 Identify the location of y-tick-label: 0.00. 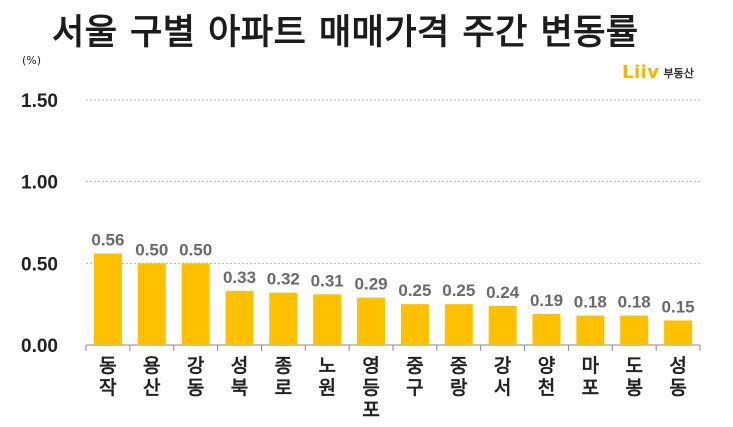
(39, 346).